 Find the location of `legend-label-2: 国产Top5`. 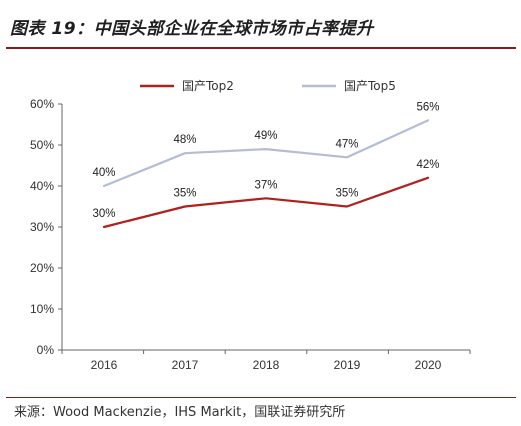

legend-label-2: 国产Top5 is located at coordinates (370, 86).